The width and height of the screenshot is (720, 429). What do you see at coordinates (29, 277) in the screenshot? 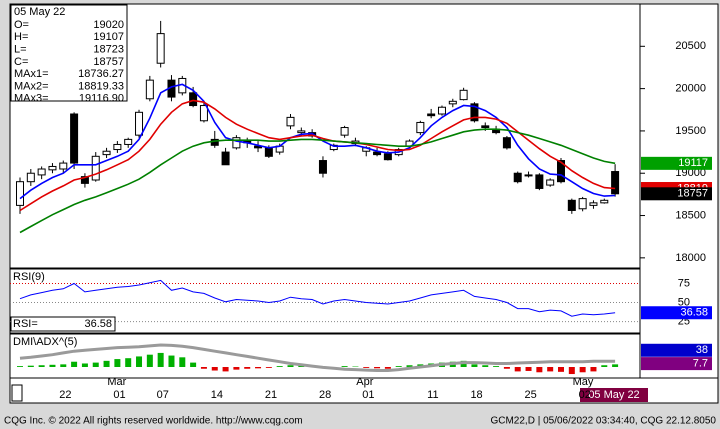
I see `panel-title: RSI(9)` at bounding box center [29, 277].